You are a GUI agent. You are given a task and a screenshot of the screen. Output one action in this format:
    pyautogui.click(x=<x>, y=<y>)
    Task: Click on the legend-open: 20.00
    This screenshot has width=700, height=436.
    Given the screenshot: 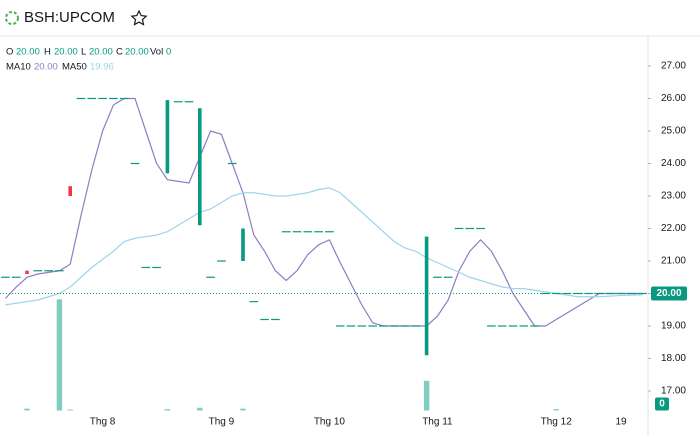 What is the action you would take?
    pyautogui.click(x=28, y=52)
    